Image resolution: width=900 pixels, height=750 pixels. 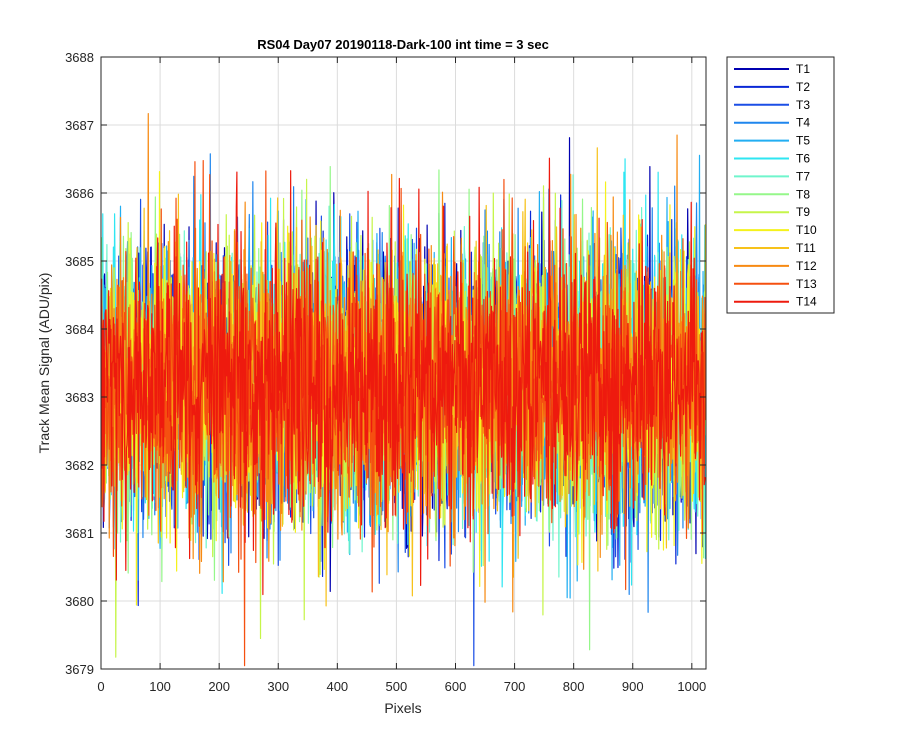 What do you see at coordinates (397, 686) in the screenshot?
I see `x-tick-label: 500` at bounding box center [397, 686].